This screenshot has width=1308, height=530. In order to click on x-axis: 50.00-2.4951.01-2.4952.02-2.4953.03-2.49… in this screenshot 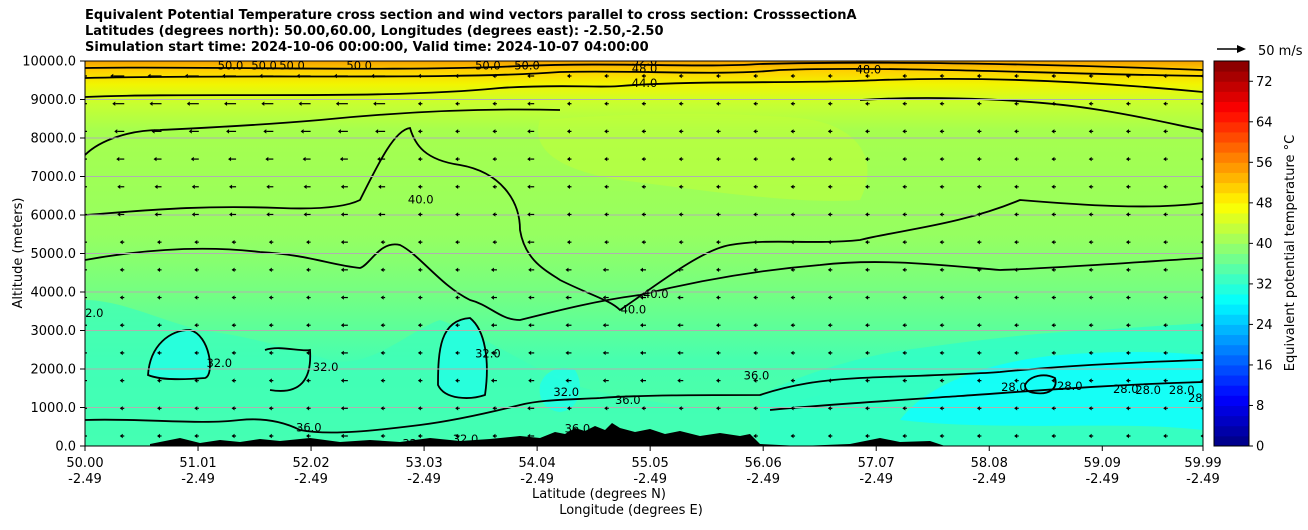, I will do `click(644, 466)`.